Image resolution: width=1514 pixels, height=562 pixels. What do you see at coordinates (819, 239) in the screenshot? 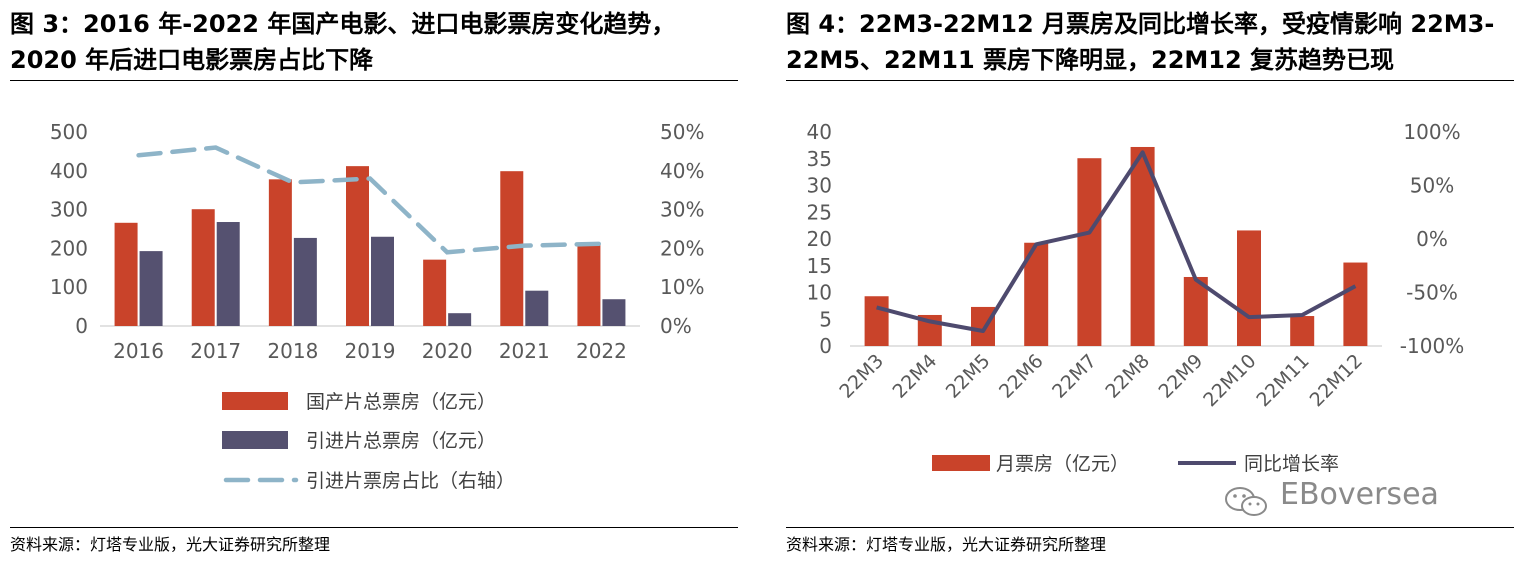
I see `y-left-tick-label: 20` at bounding box center [819, 239].